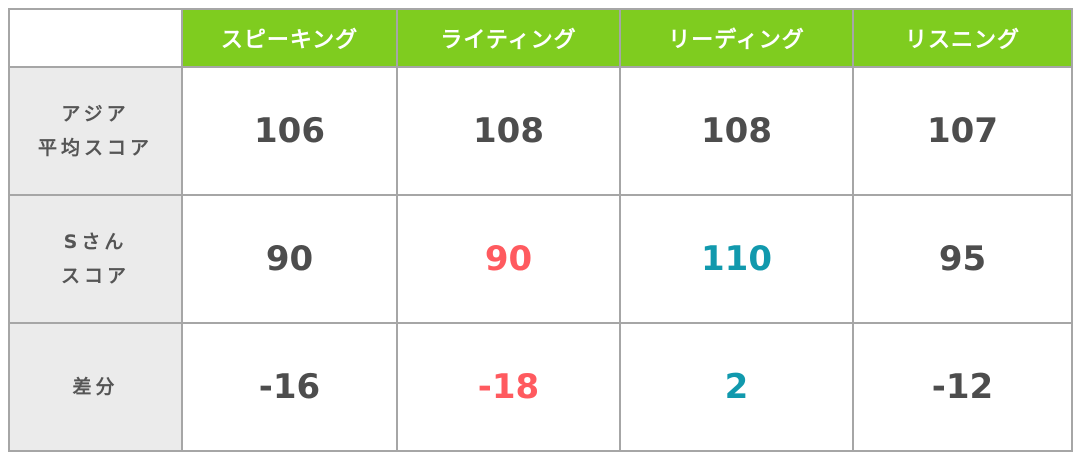 This screenshot has width=1082, height=465. What do you see at coordinates (95, 242) in the screenshot?
I see `row-label-line1: Sさん` at bounding box center [95, 242].